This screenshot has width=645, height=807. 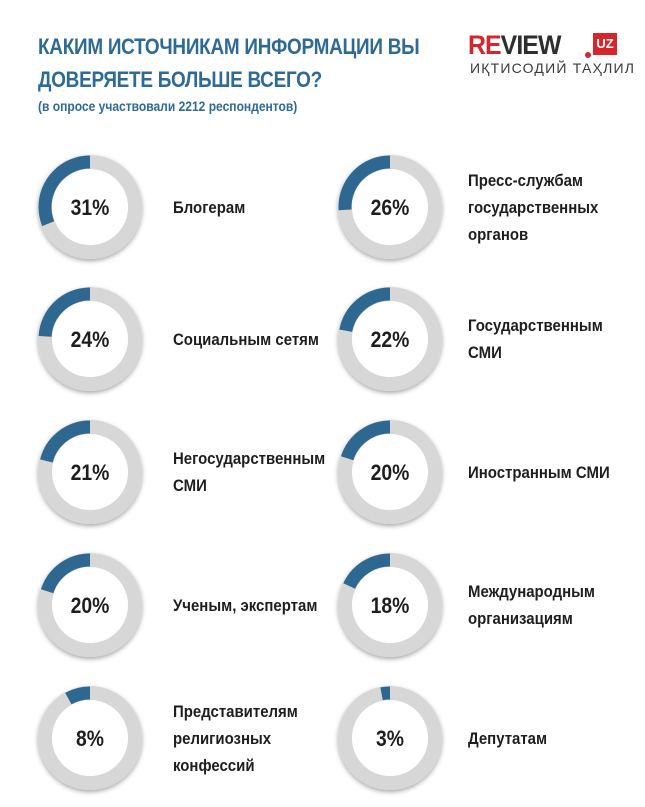 I want to click on donut-category-label-line: государственных, so click(x=533, y=207).